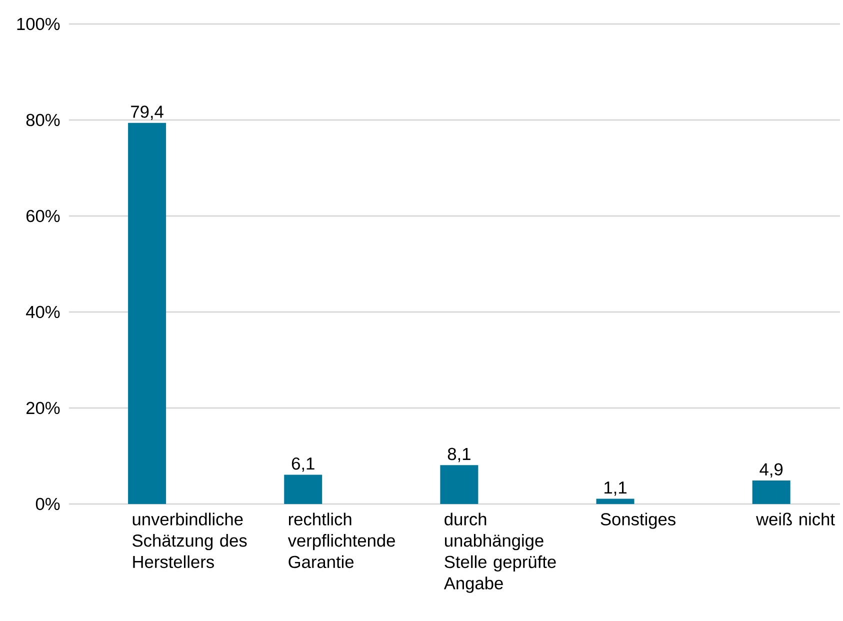 The height and width of the screenshot is (621, 843). What do you see at coordinates (303, 464) in the screenshot?
I see `data-label: 6,1` at bounding box center [303, 464].